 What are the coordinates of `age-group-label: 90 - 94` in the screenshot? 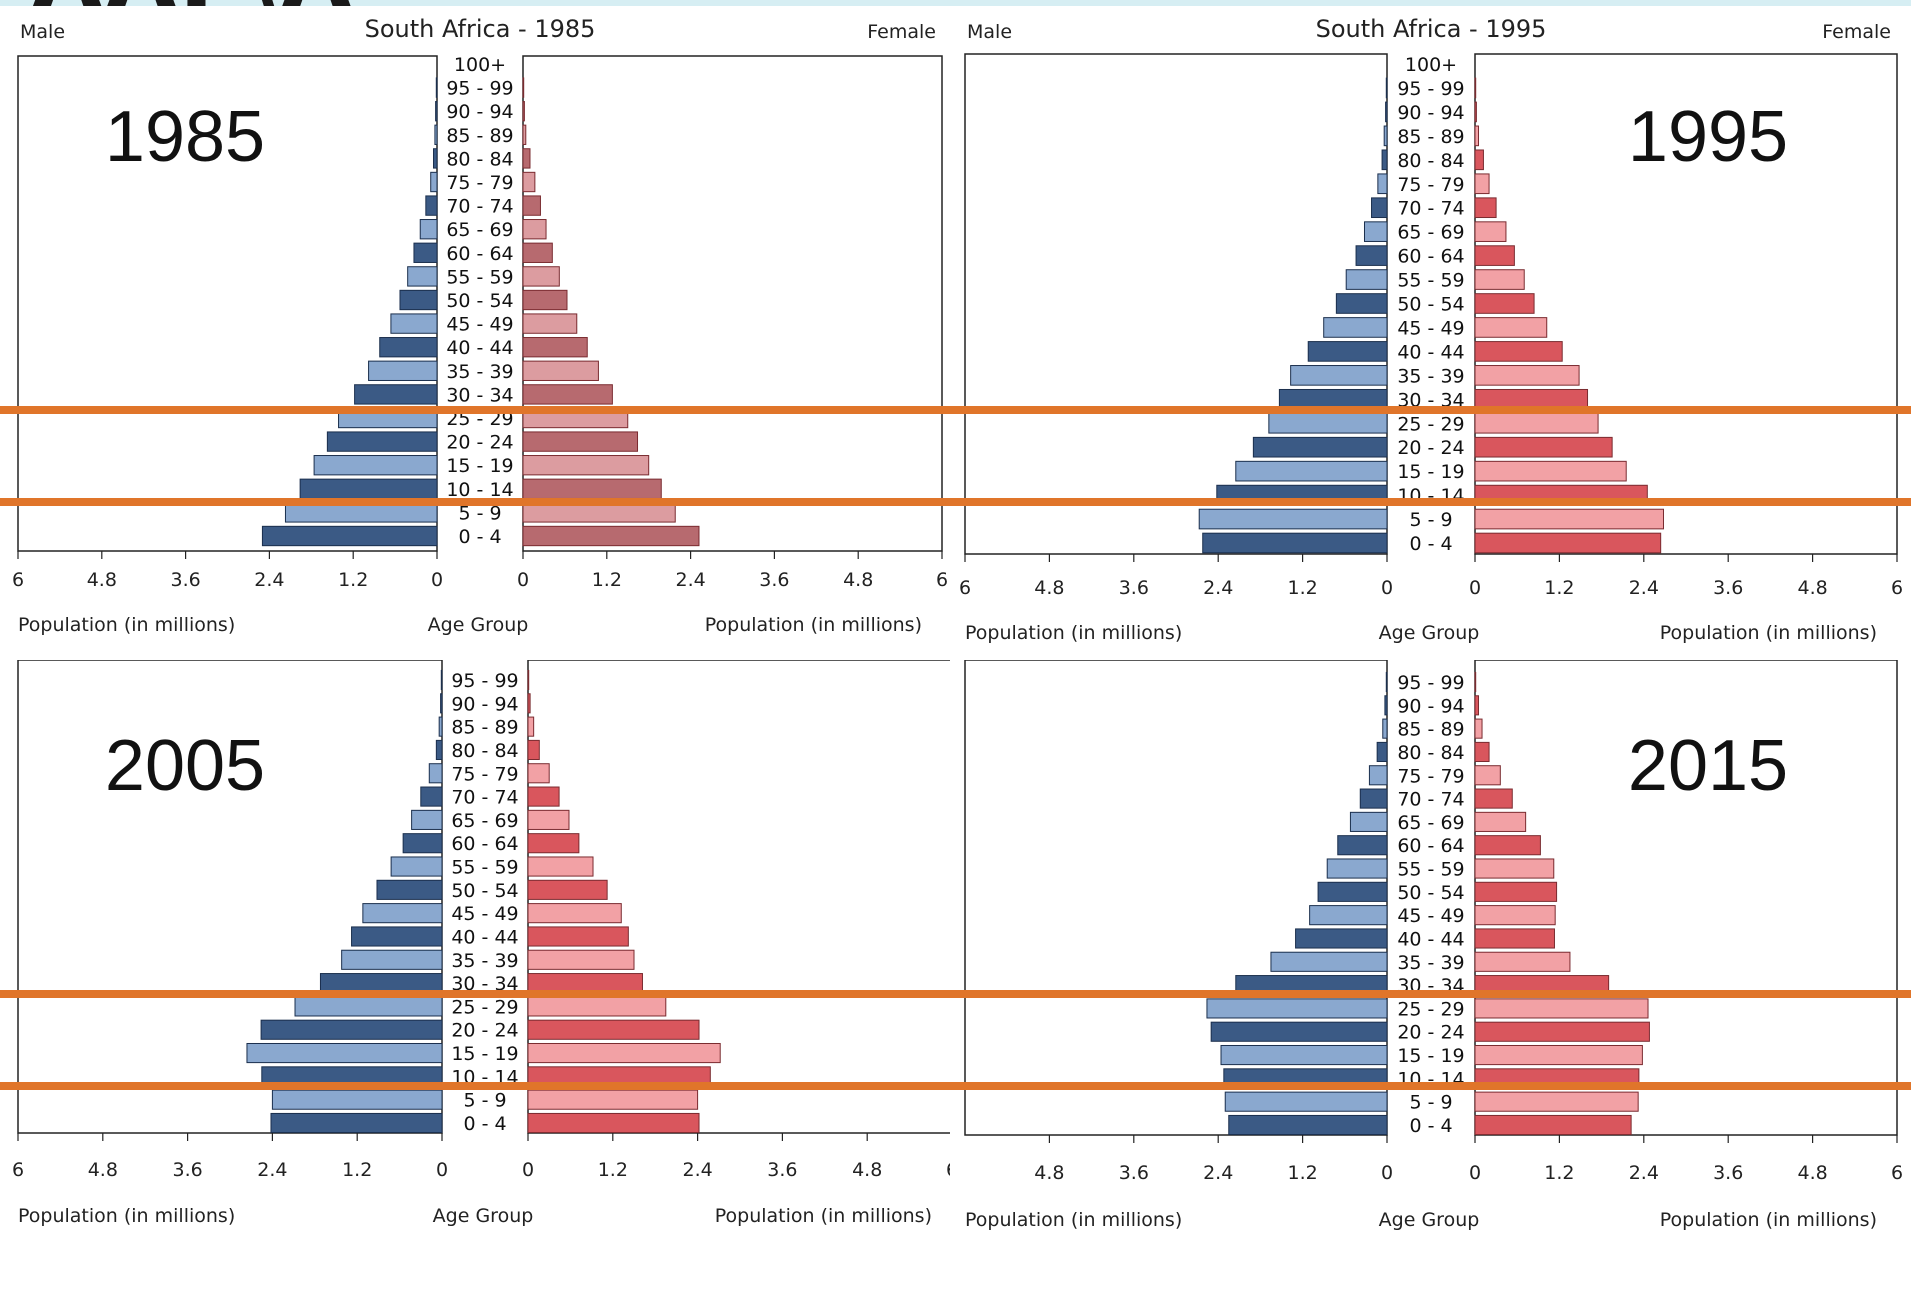 It's located at (1430, 706).